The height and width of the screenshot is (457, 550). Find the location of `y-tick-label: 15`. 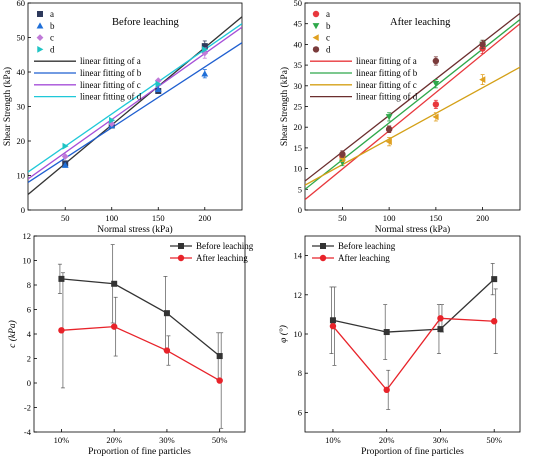

y-tick-label: 15 is located at coordinates (298, 148).